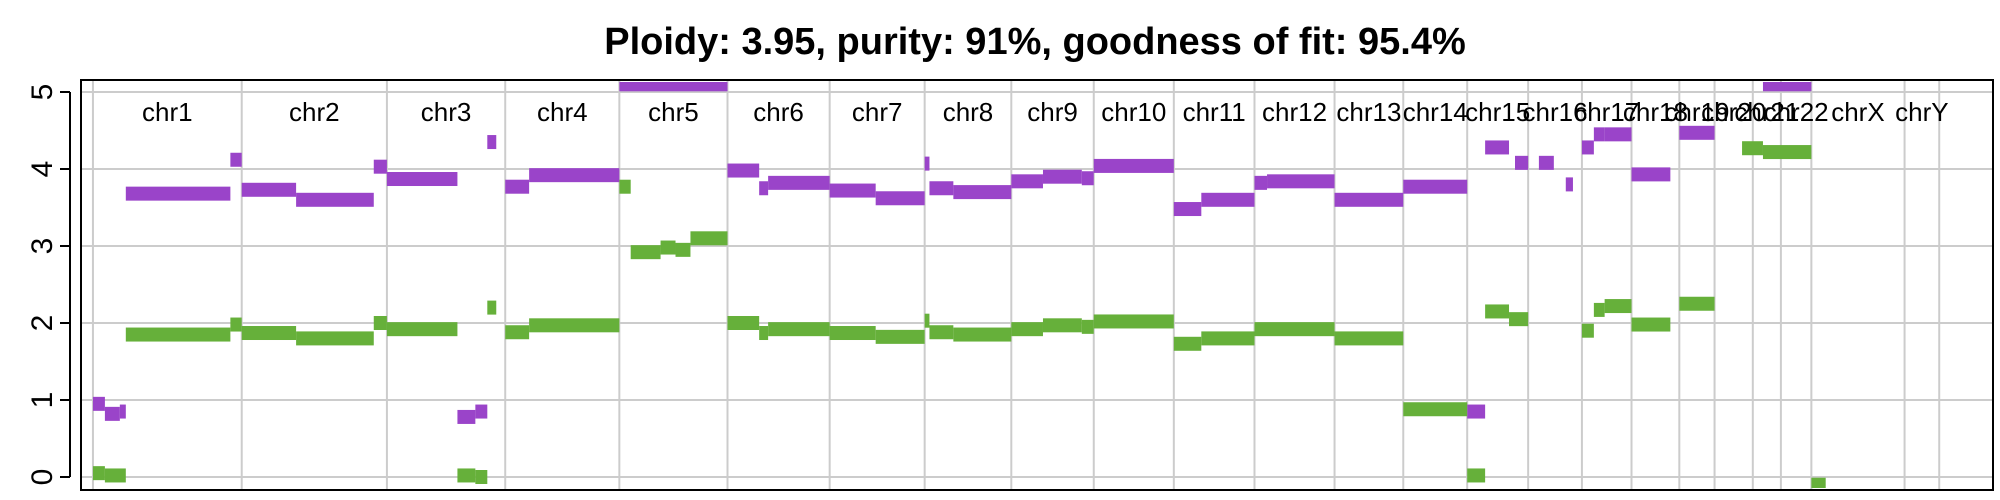 This screenshot has width=2000, height=500. Describe the element at coordinates (1368, 112) in the screenshot. I see `chromosome-label-chr13: chr13` at that location.